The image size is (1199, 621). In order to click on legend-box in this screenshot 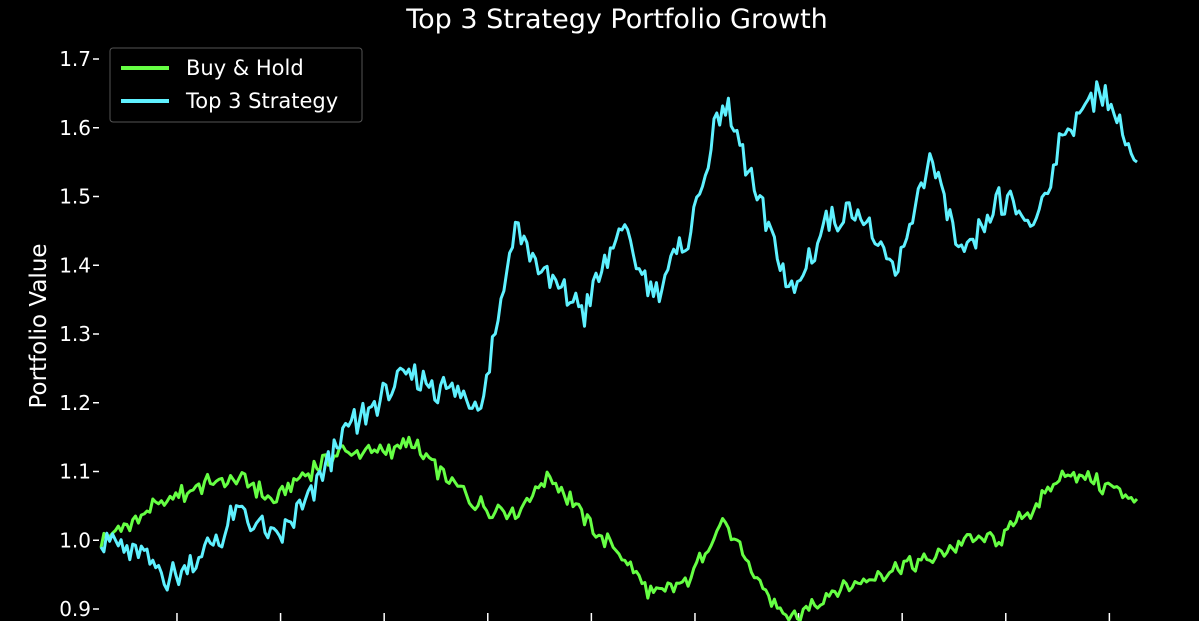, I will do `click(236, 85)`.